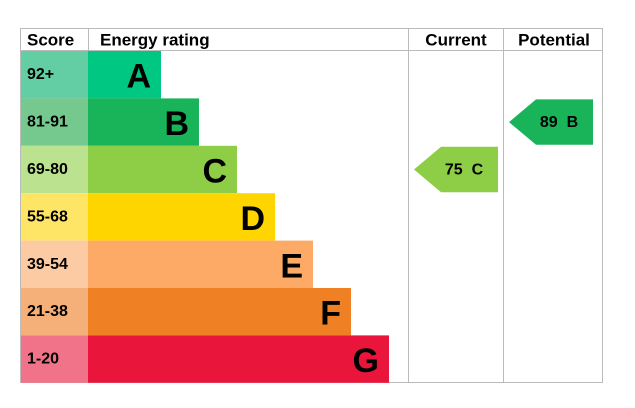 Image resolution: width=635 pixels, height=408 pixels. Describe the element at coordinates (291, 266) in the screenshot. I see `rating-letter: E` at that location.